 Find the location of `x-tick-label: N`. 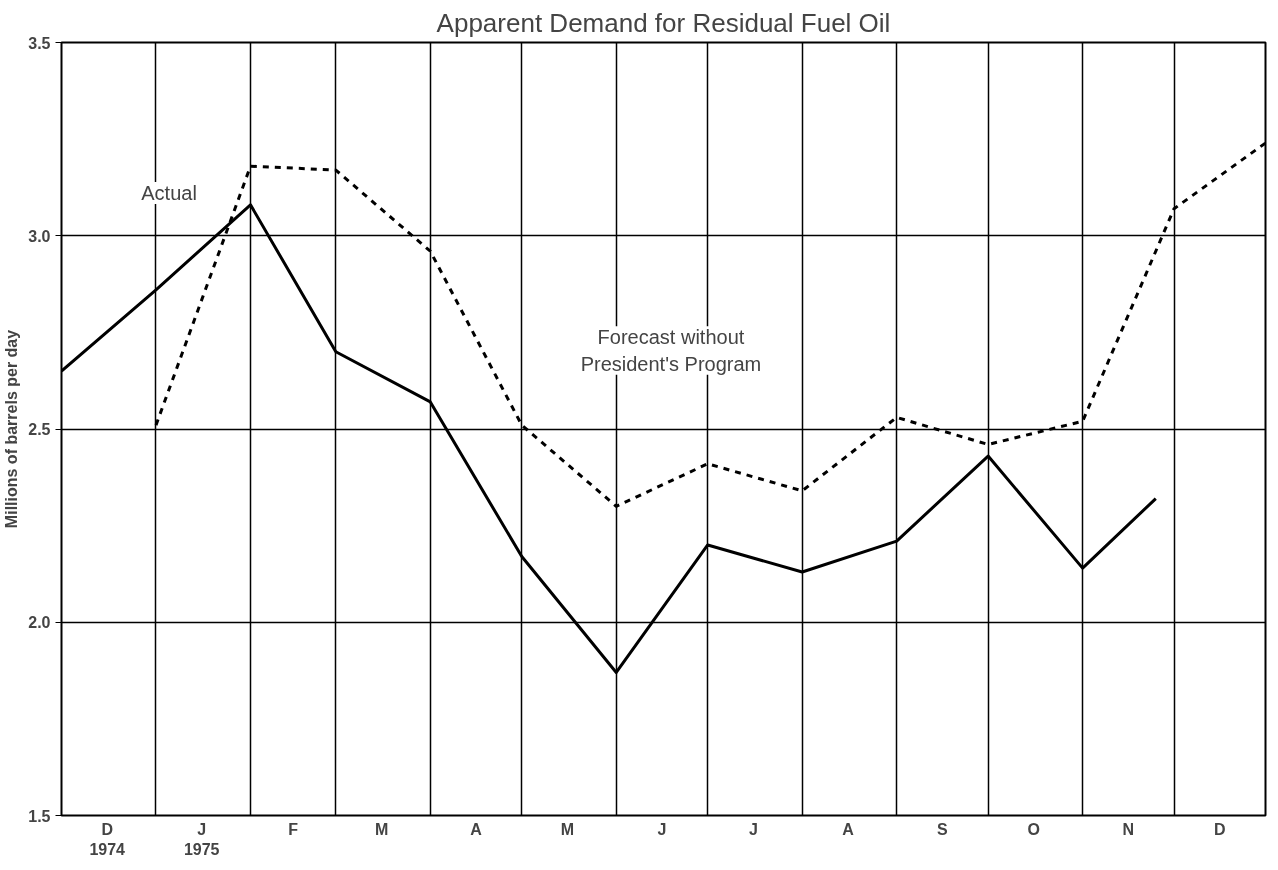

x-tick-label: N is located at coordinates (1128, 829).